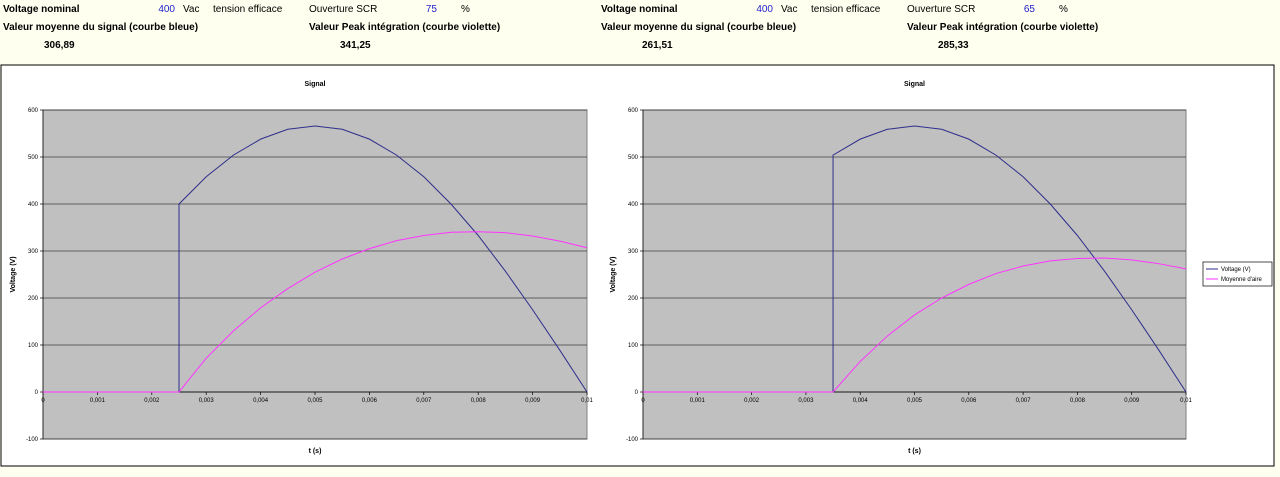 This screenshot has height=477, width=1280. I want to click on cell-peak-value: 285,33, so click(953, 45).